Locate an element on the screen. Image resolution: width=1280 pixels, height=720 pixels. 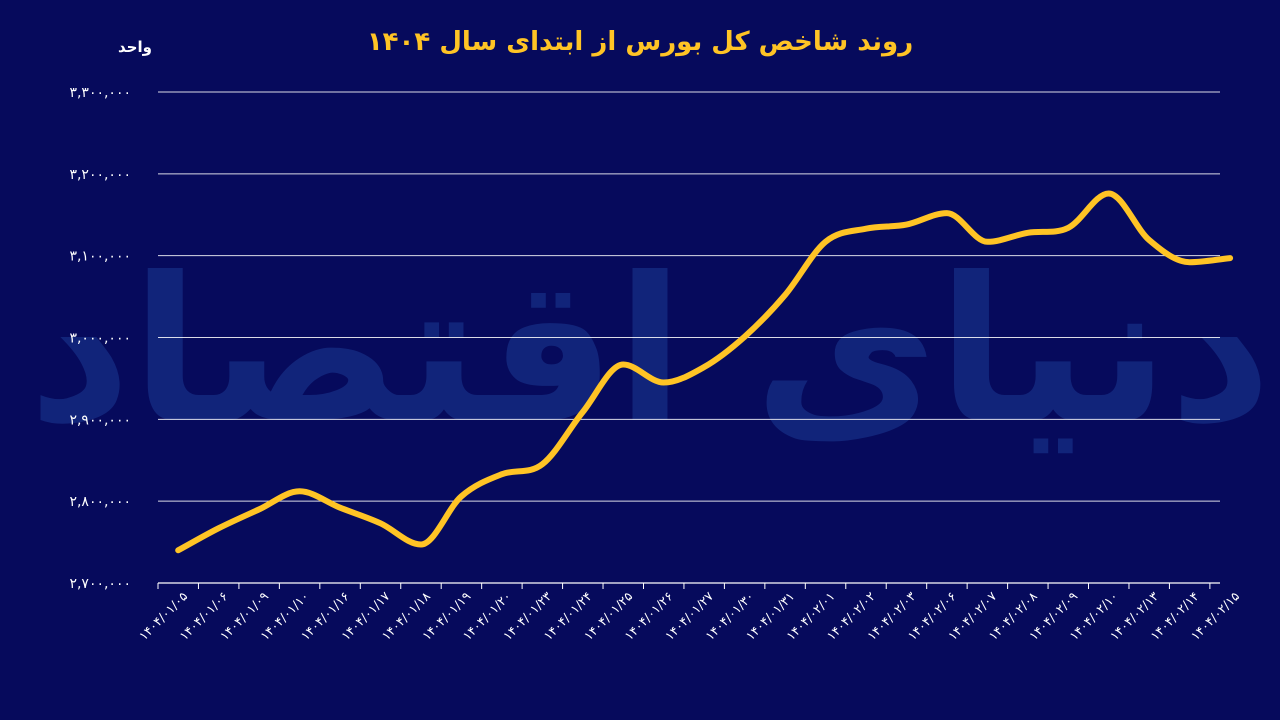
y-tick-label: ۳,۰۰۰,۰۰۰ is located at coordinates (100, 339).